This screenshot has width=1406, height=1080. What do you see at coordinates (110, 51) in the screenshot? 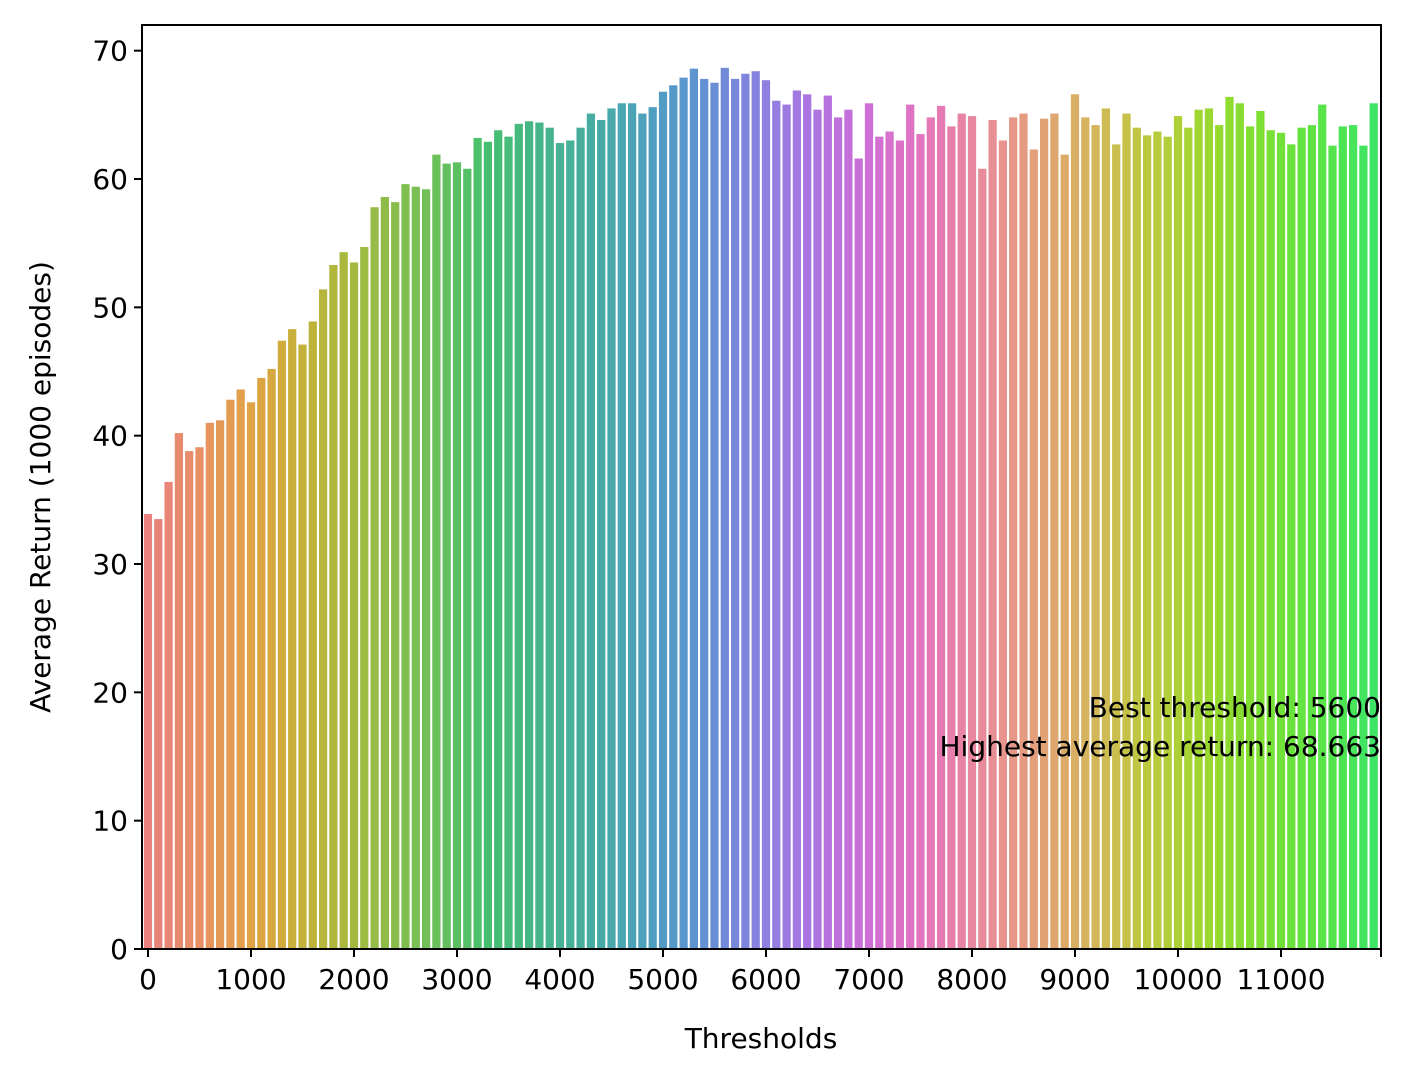
I see `y-tick-label: 70` at bounding box center [110, 51].